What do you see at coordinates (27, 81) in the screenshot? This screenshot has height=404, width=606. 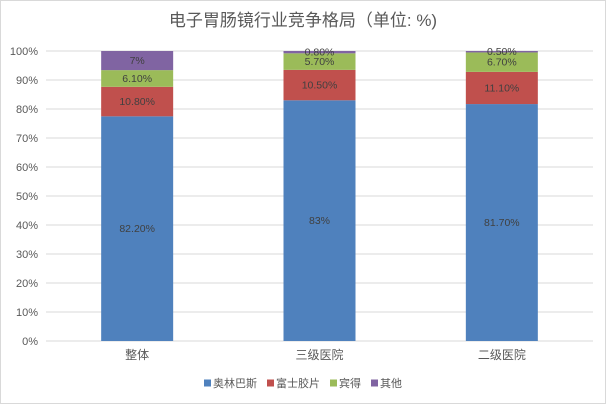 I see `y-tick-label: 90%` at bounding box center [27, 81].